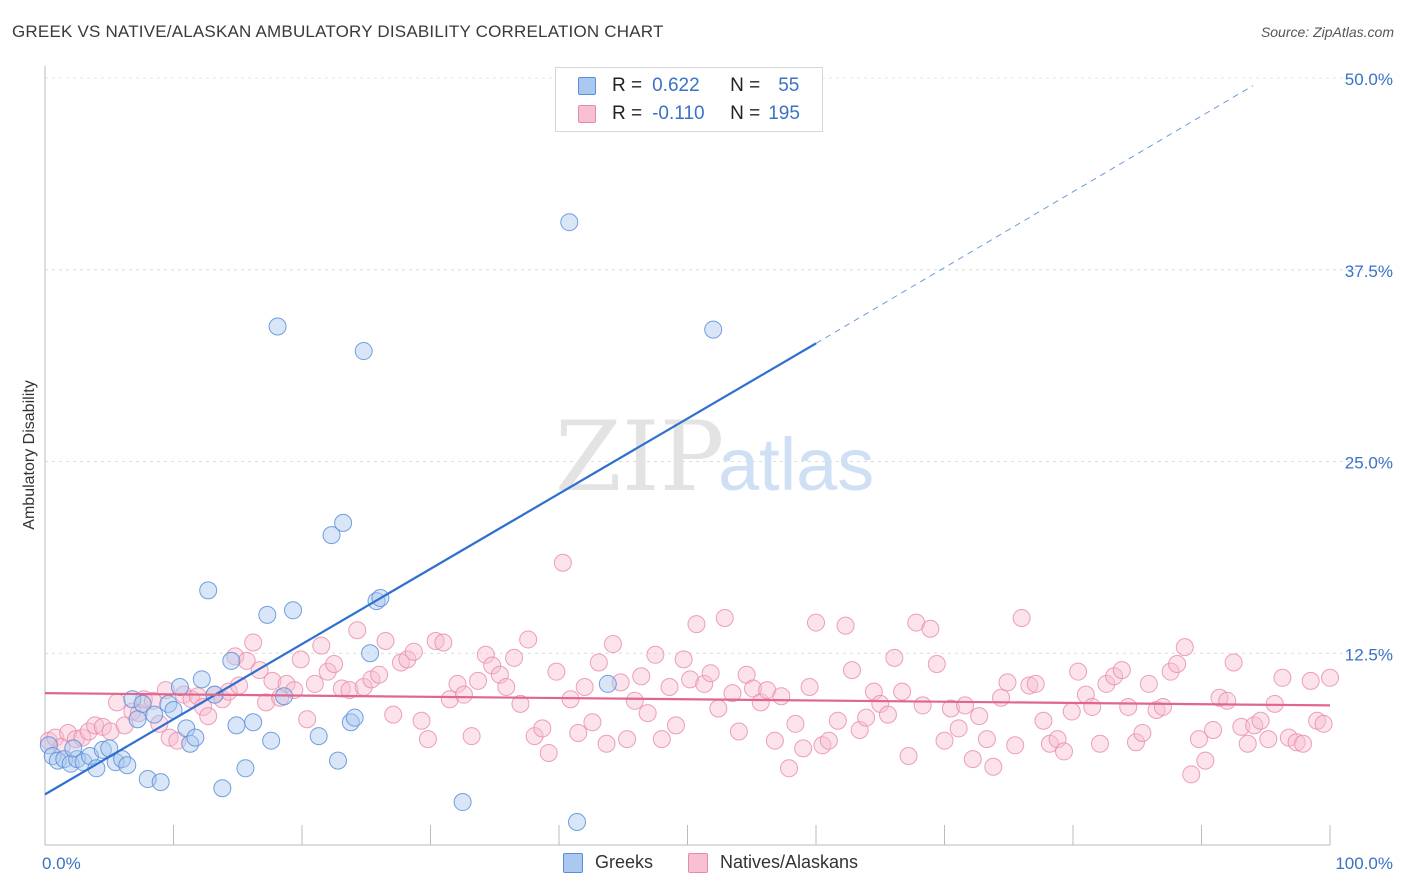  I want to click on series-label-greeks: Greeks, so click(624, 862).